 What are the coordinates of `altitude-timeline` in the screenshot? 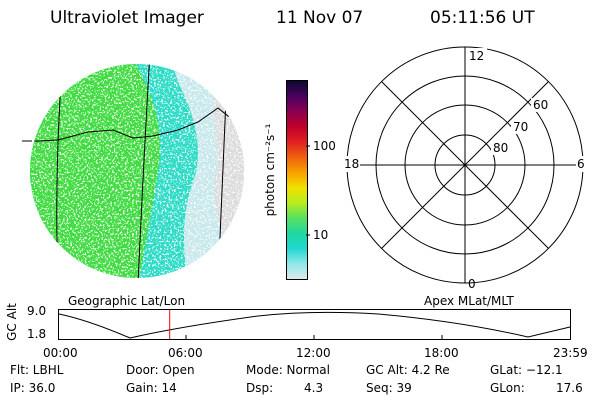 It's located at (314, 324).